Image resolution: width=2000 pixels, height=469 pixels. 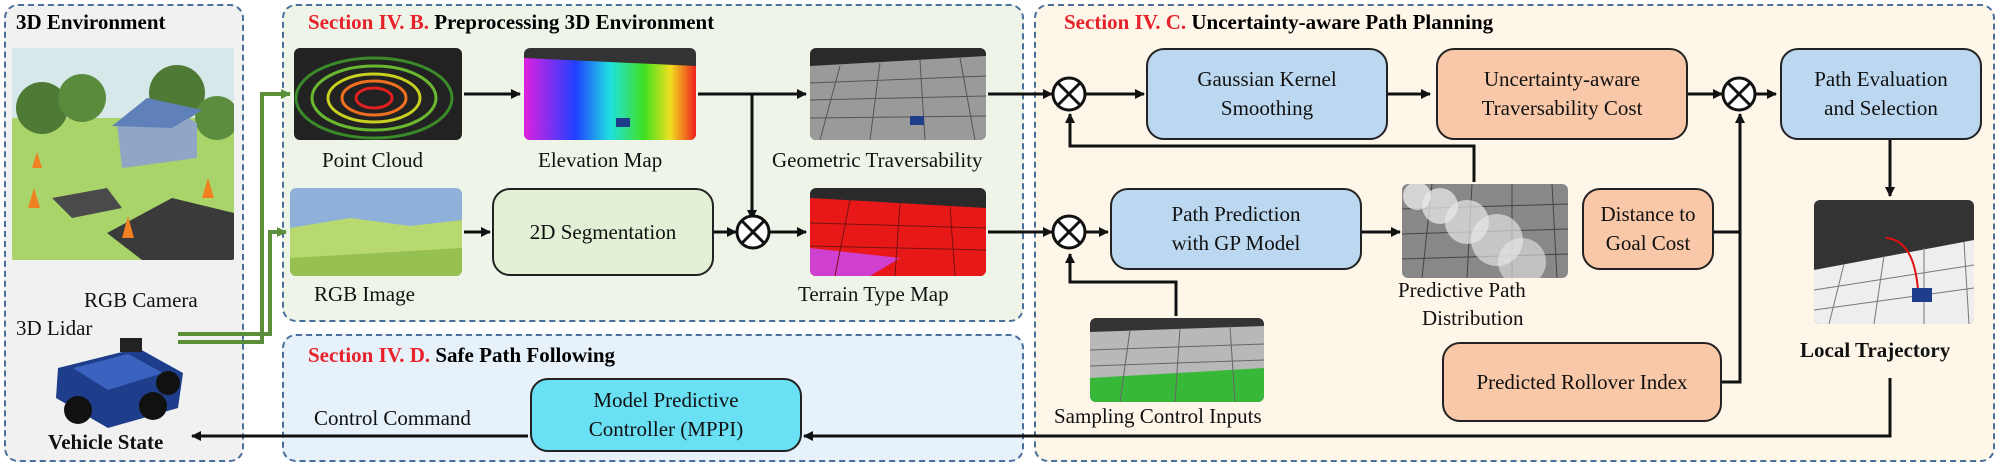 What do you see at coordinates (574, 22) in the screenshot?
I see `preprocessing-title-text: Preprocessing 3D Environment` at bounding box center [574, 22].